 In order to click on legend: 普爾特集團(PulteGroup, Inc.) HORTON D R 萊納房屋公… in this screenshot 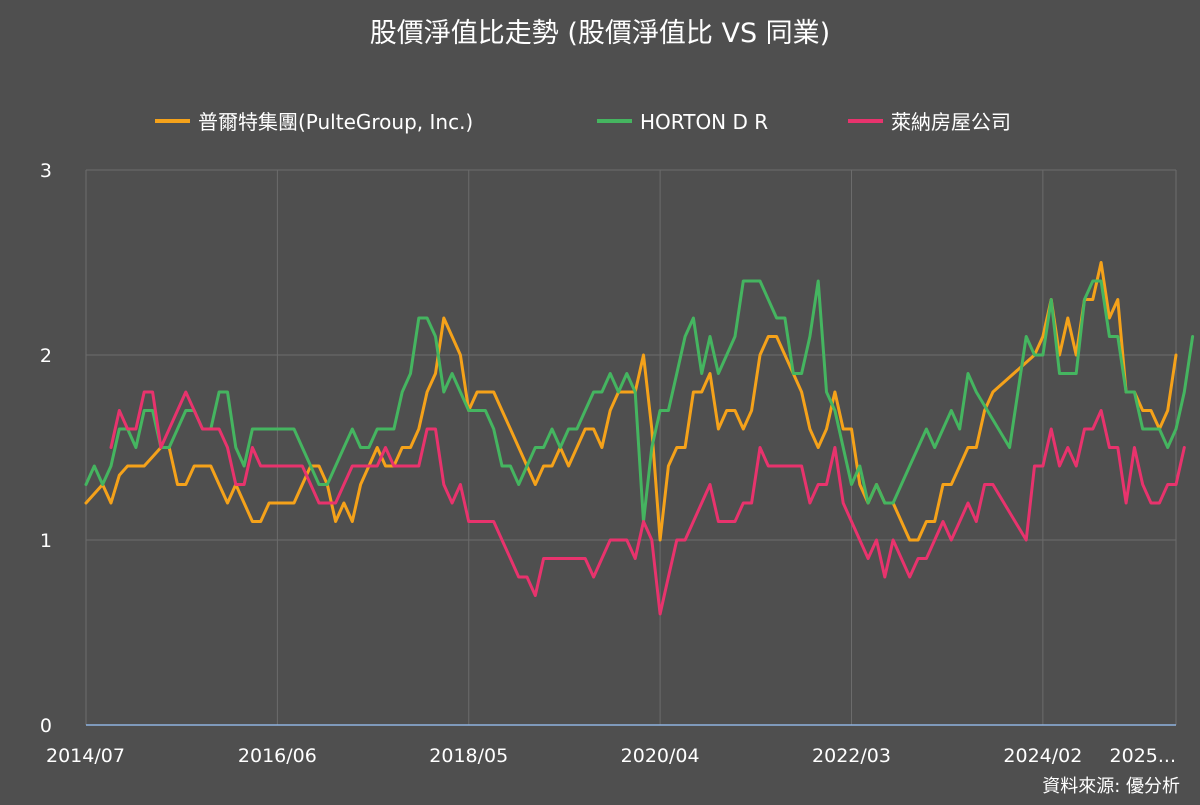, I will do `click(583, 122)`.